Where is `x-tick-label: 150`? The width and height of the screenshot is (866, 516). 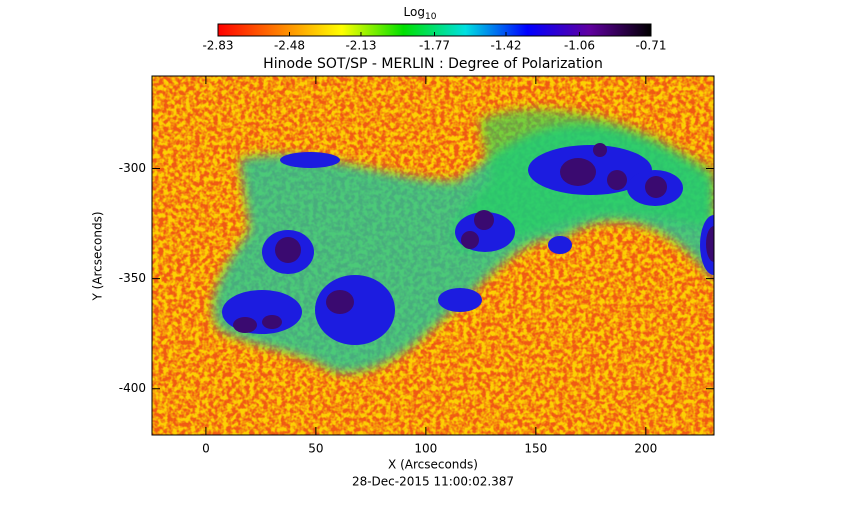
x-tick-label: 150 is located at coordinates (535, 449).